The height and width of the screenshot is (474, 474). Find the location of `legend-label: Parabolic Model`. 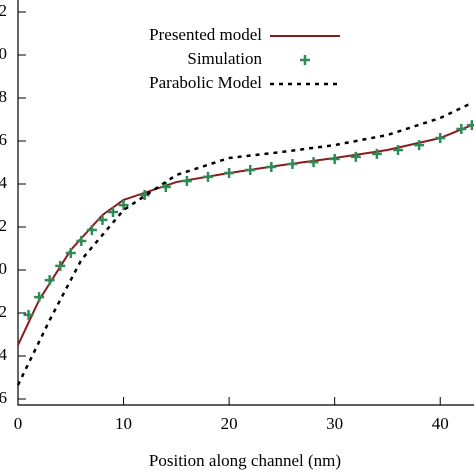

legend-label: Parabolic Model is located at coordinates (205, 82).